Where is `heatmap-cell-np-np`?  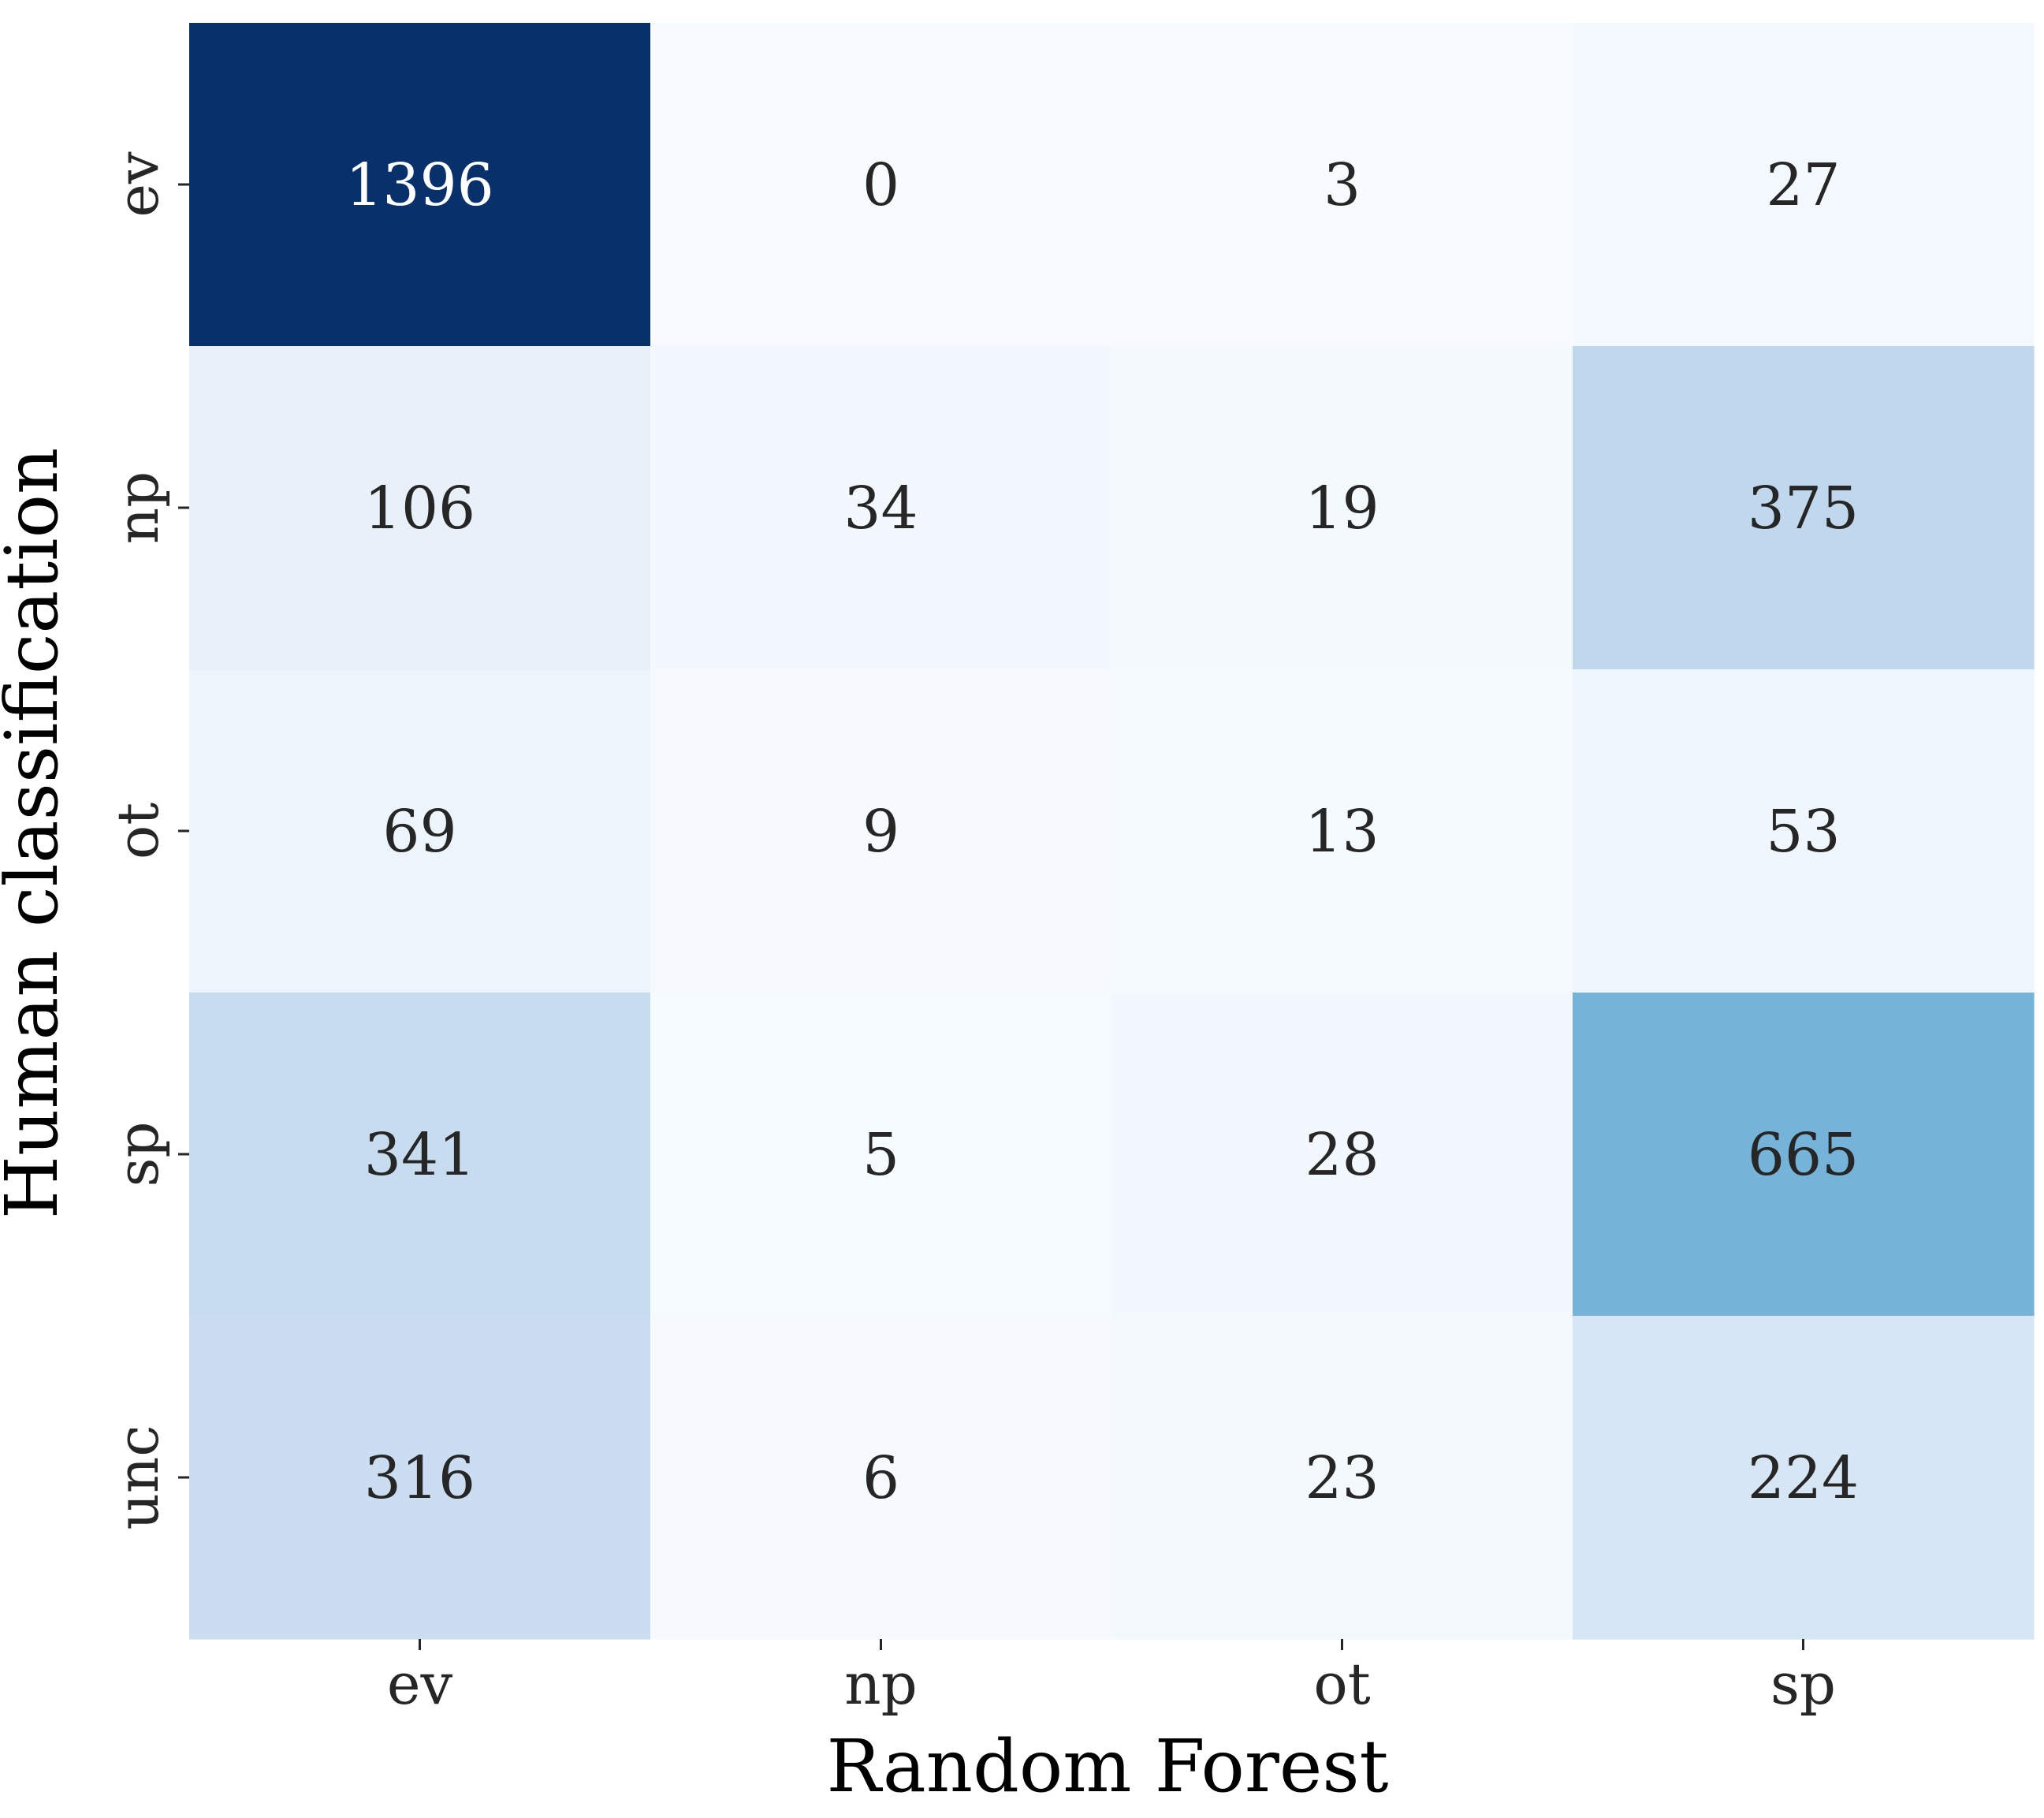 heatmap-cell-np-np is located at coordinates (881, 508).